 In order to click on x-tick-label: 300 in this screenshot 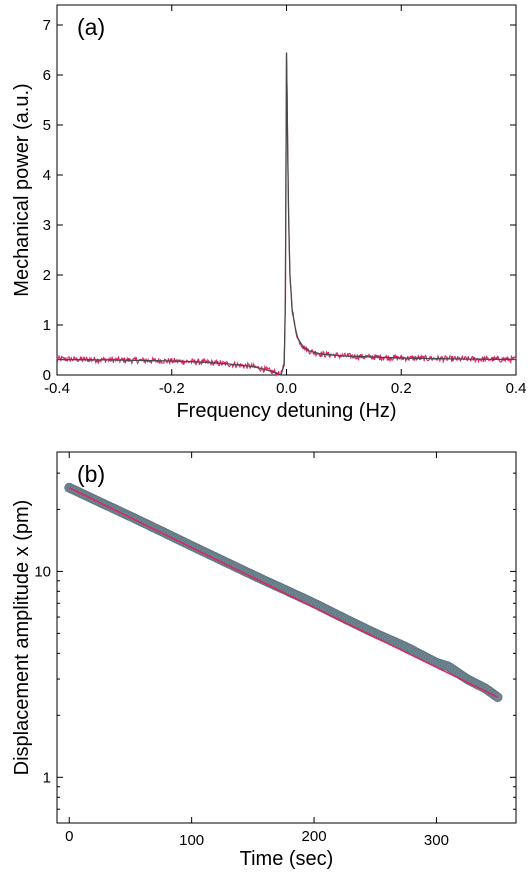, I will do `click(436, 840)`.